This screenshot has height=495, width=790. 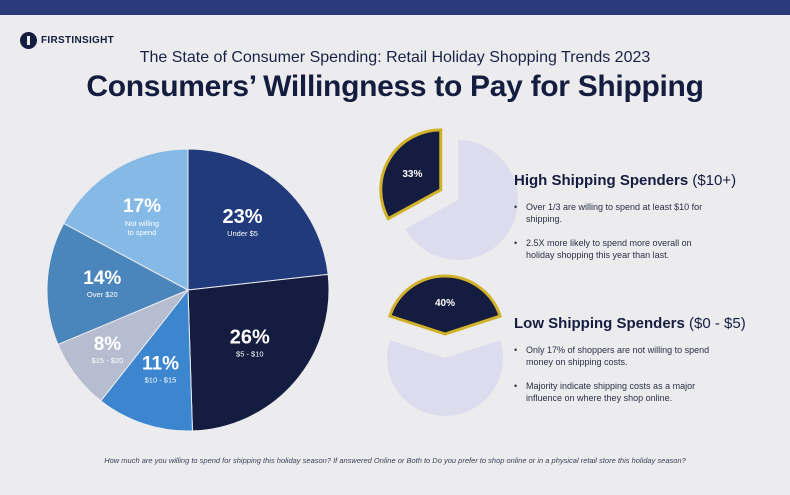 What do you see at coordinates (102, 278) in the screenshot?
I see `pie-percent-label-4: 14%` at bounding box center [102, 278].